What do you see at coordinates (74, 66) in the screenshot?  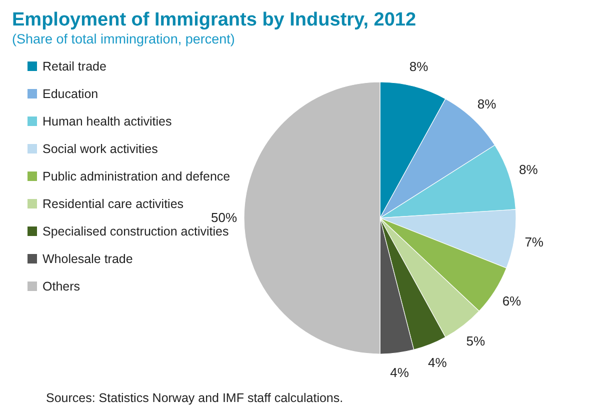 I see `legend-label: Retail trade` at bounding box center [74, 66].